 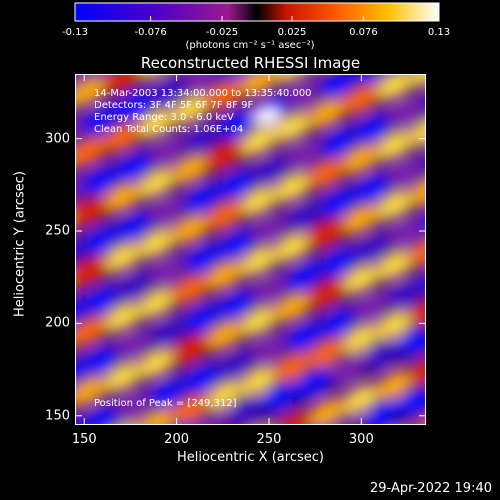 What do you see at coordinates (75, 32) in the screenshot?
I see `colorbar-tick-label: -0.13` at bounding box center [75, 32].